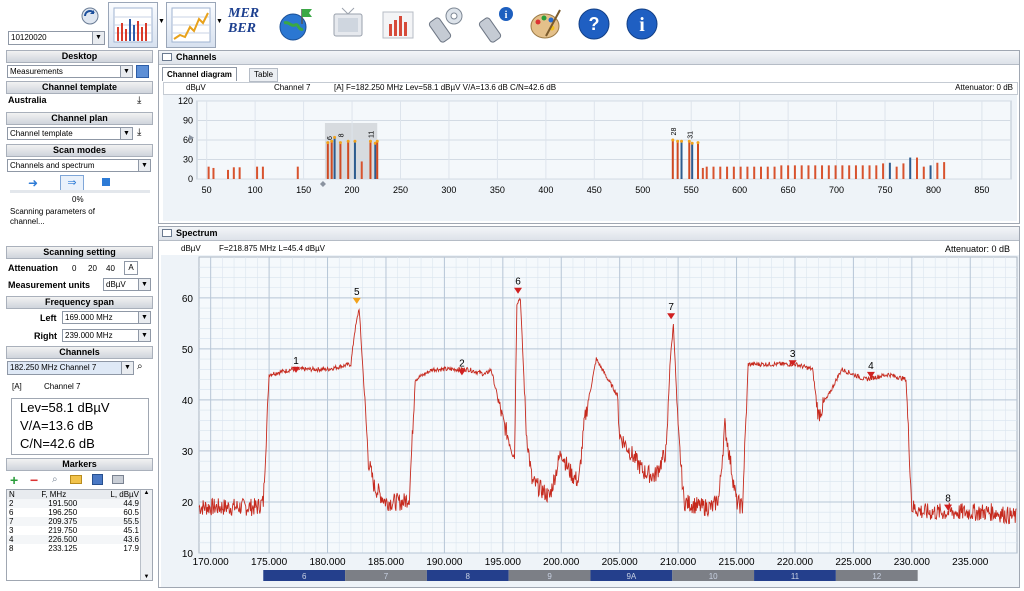 This screenshot has width=1024, height=591. I want to click on save-icon, so click(97, 479).